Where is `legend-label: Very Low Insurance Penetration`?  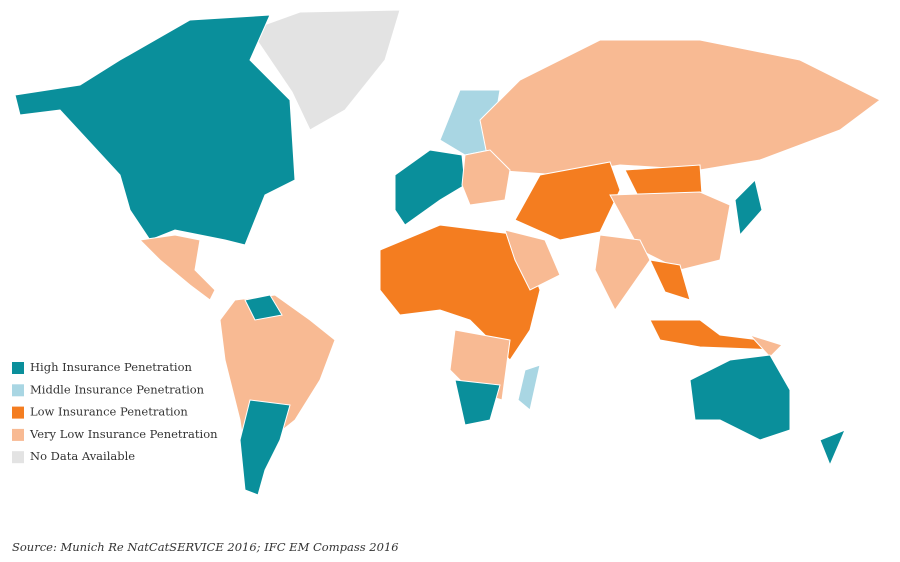
legend-label: Very Low Insurance Penetration is located at coordinates (123, 434).